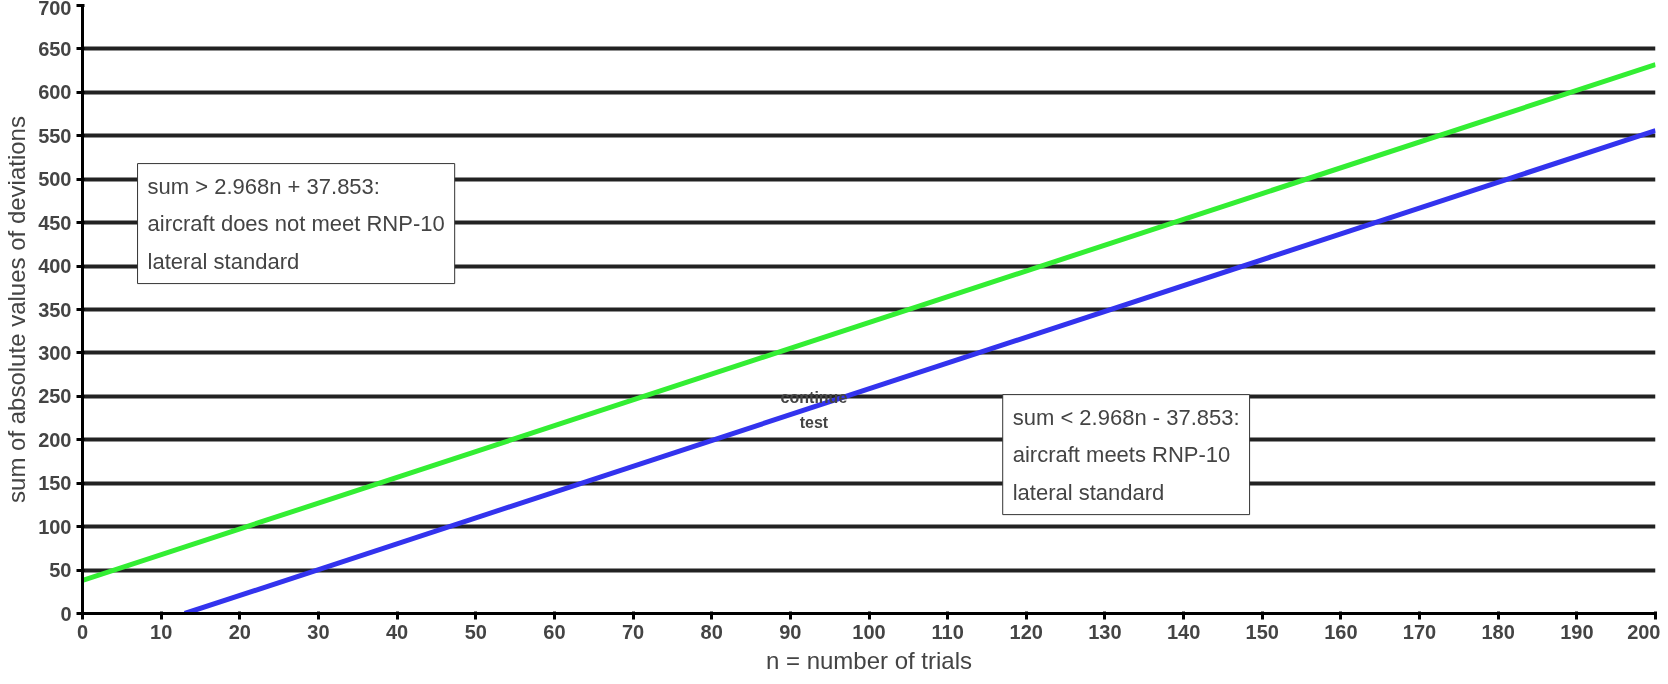 This screenshot has height=684, width=1668. What do you see at coordinates (55, 266) in the screenshot?
I see `y-tick-label: 400` at bounding box center [55, 266].